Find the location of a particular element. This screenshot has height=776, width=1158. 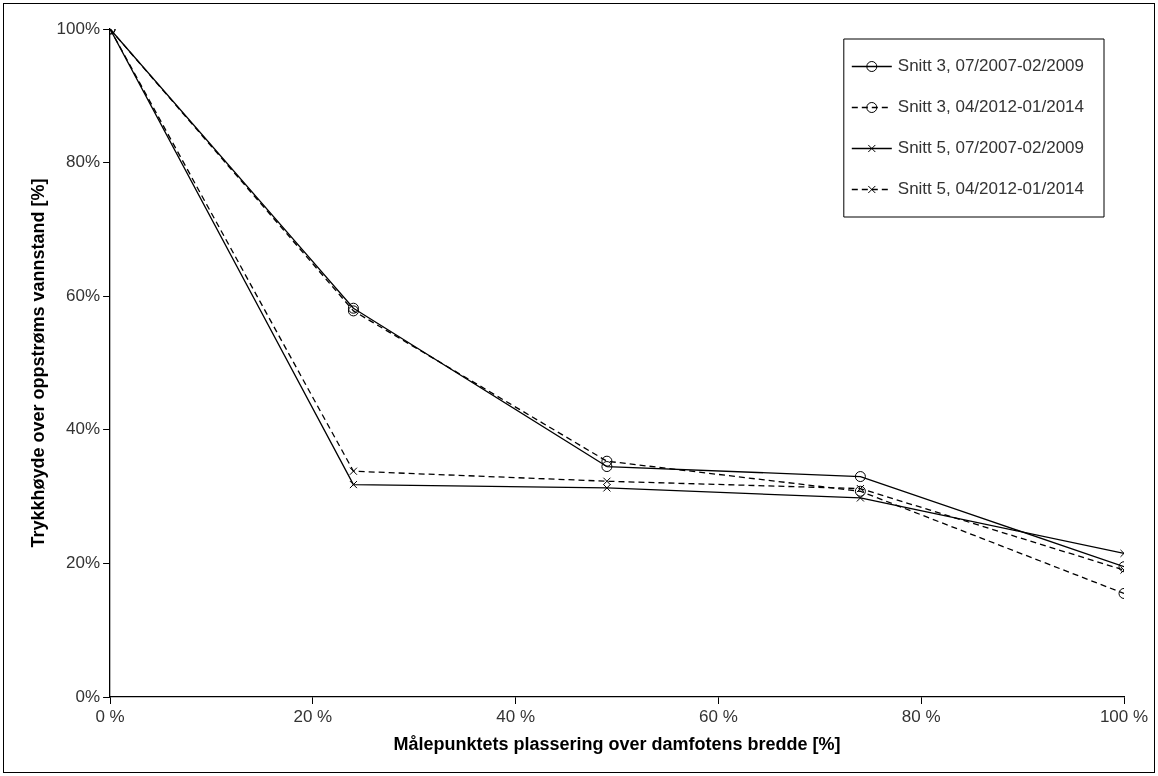

y-tick-label: 60% is located at coordinates (83, 295).